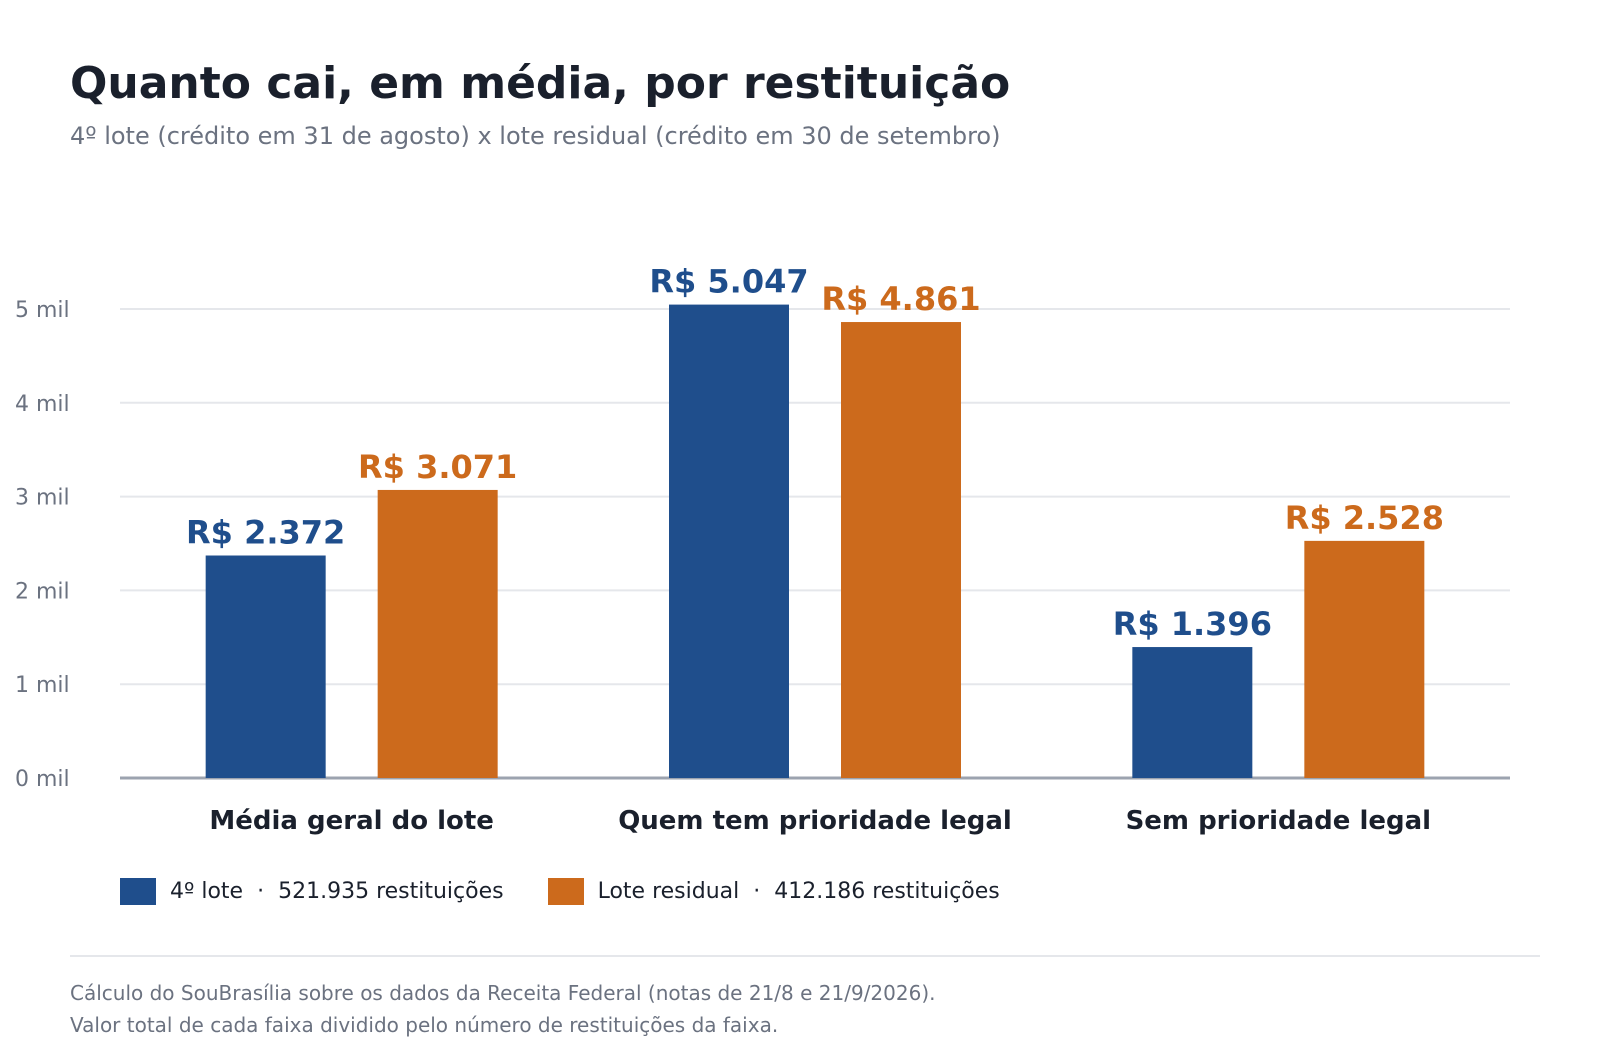  What do you see at coordinates (668, 891) in the screenshot?
I see `legend-label-lote-residual: Lote residual` at bounding box center [668, 891].